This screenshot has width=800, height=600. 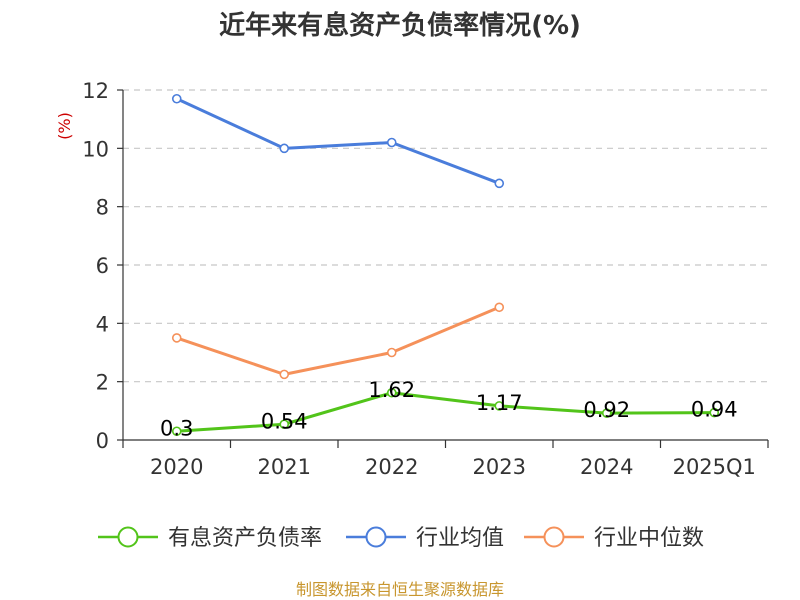 What do you see at coordinates (400, 589) in the screenshot?
I see `source-note: 制图数据来自恒生聚源数据库` at bounding box center [400, 589].